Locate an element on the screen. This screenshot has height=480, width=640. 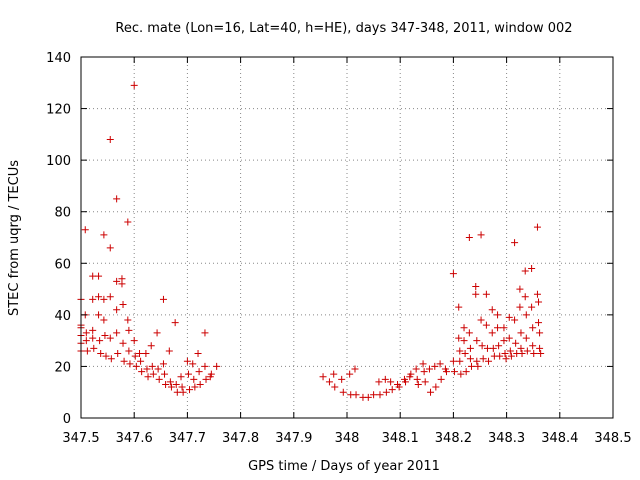
x-axis-title: GPS time / Days of year 2011 is located at coordinates (344, 466).